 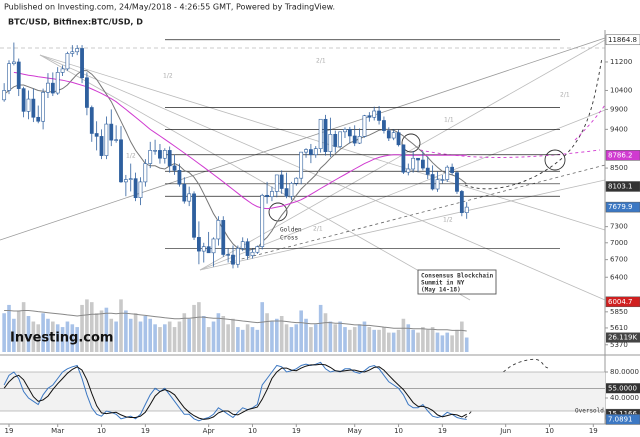 I want to click on annotation: Golden, so click(x=291, y=230).